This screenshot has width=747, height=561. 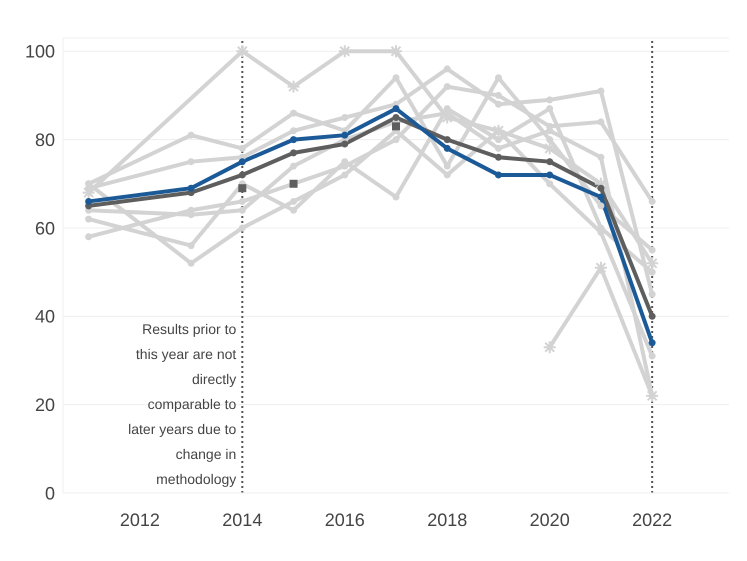 What do you see at coordinates (652, 520) in the screenshot?
I see `x-tick-label: 2022` at bounding box center [652, 520].